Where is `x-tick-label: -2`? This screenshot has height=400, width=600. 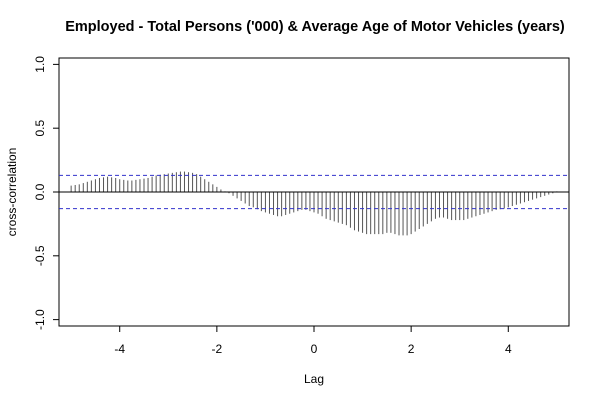 x-tick-label: -2 is located at coordinates (217, 349).